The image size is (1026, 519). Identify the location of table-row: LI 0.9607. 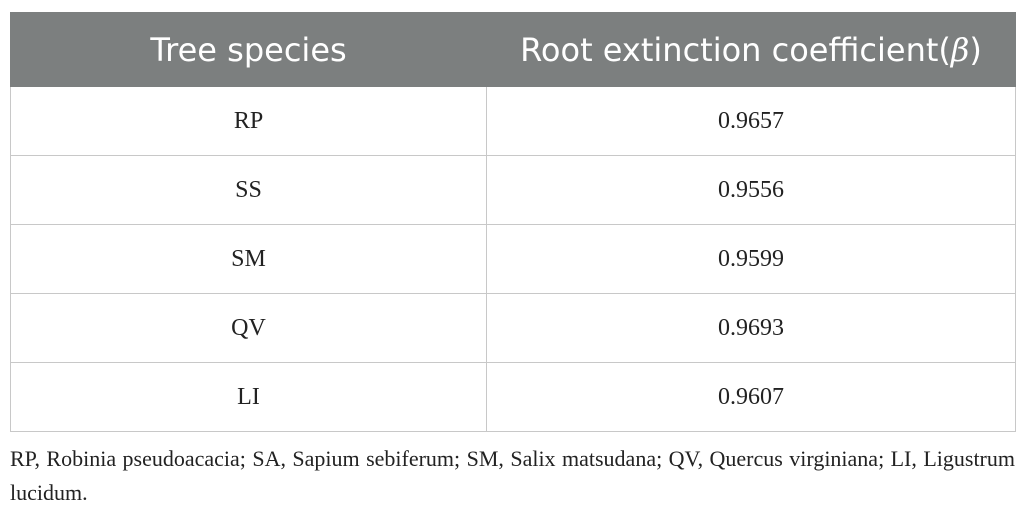
(513, 397).